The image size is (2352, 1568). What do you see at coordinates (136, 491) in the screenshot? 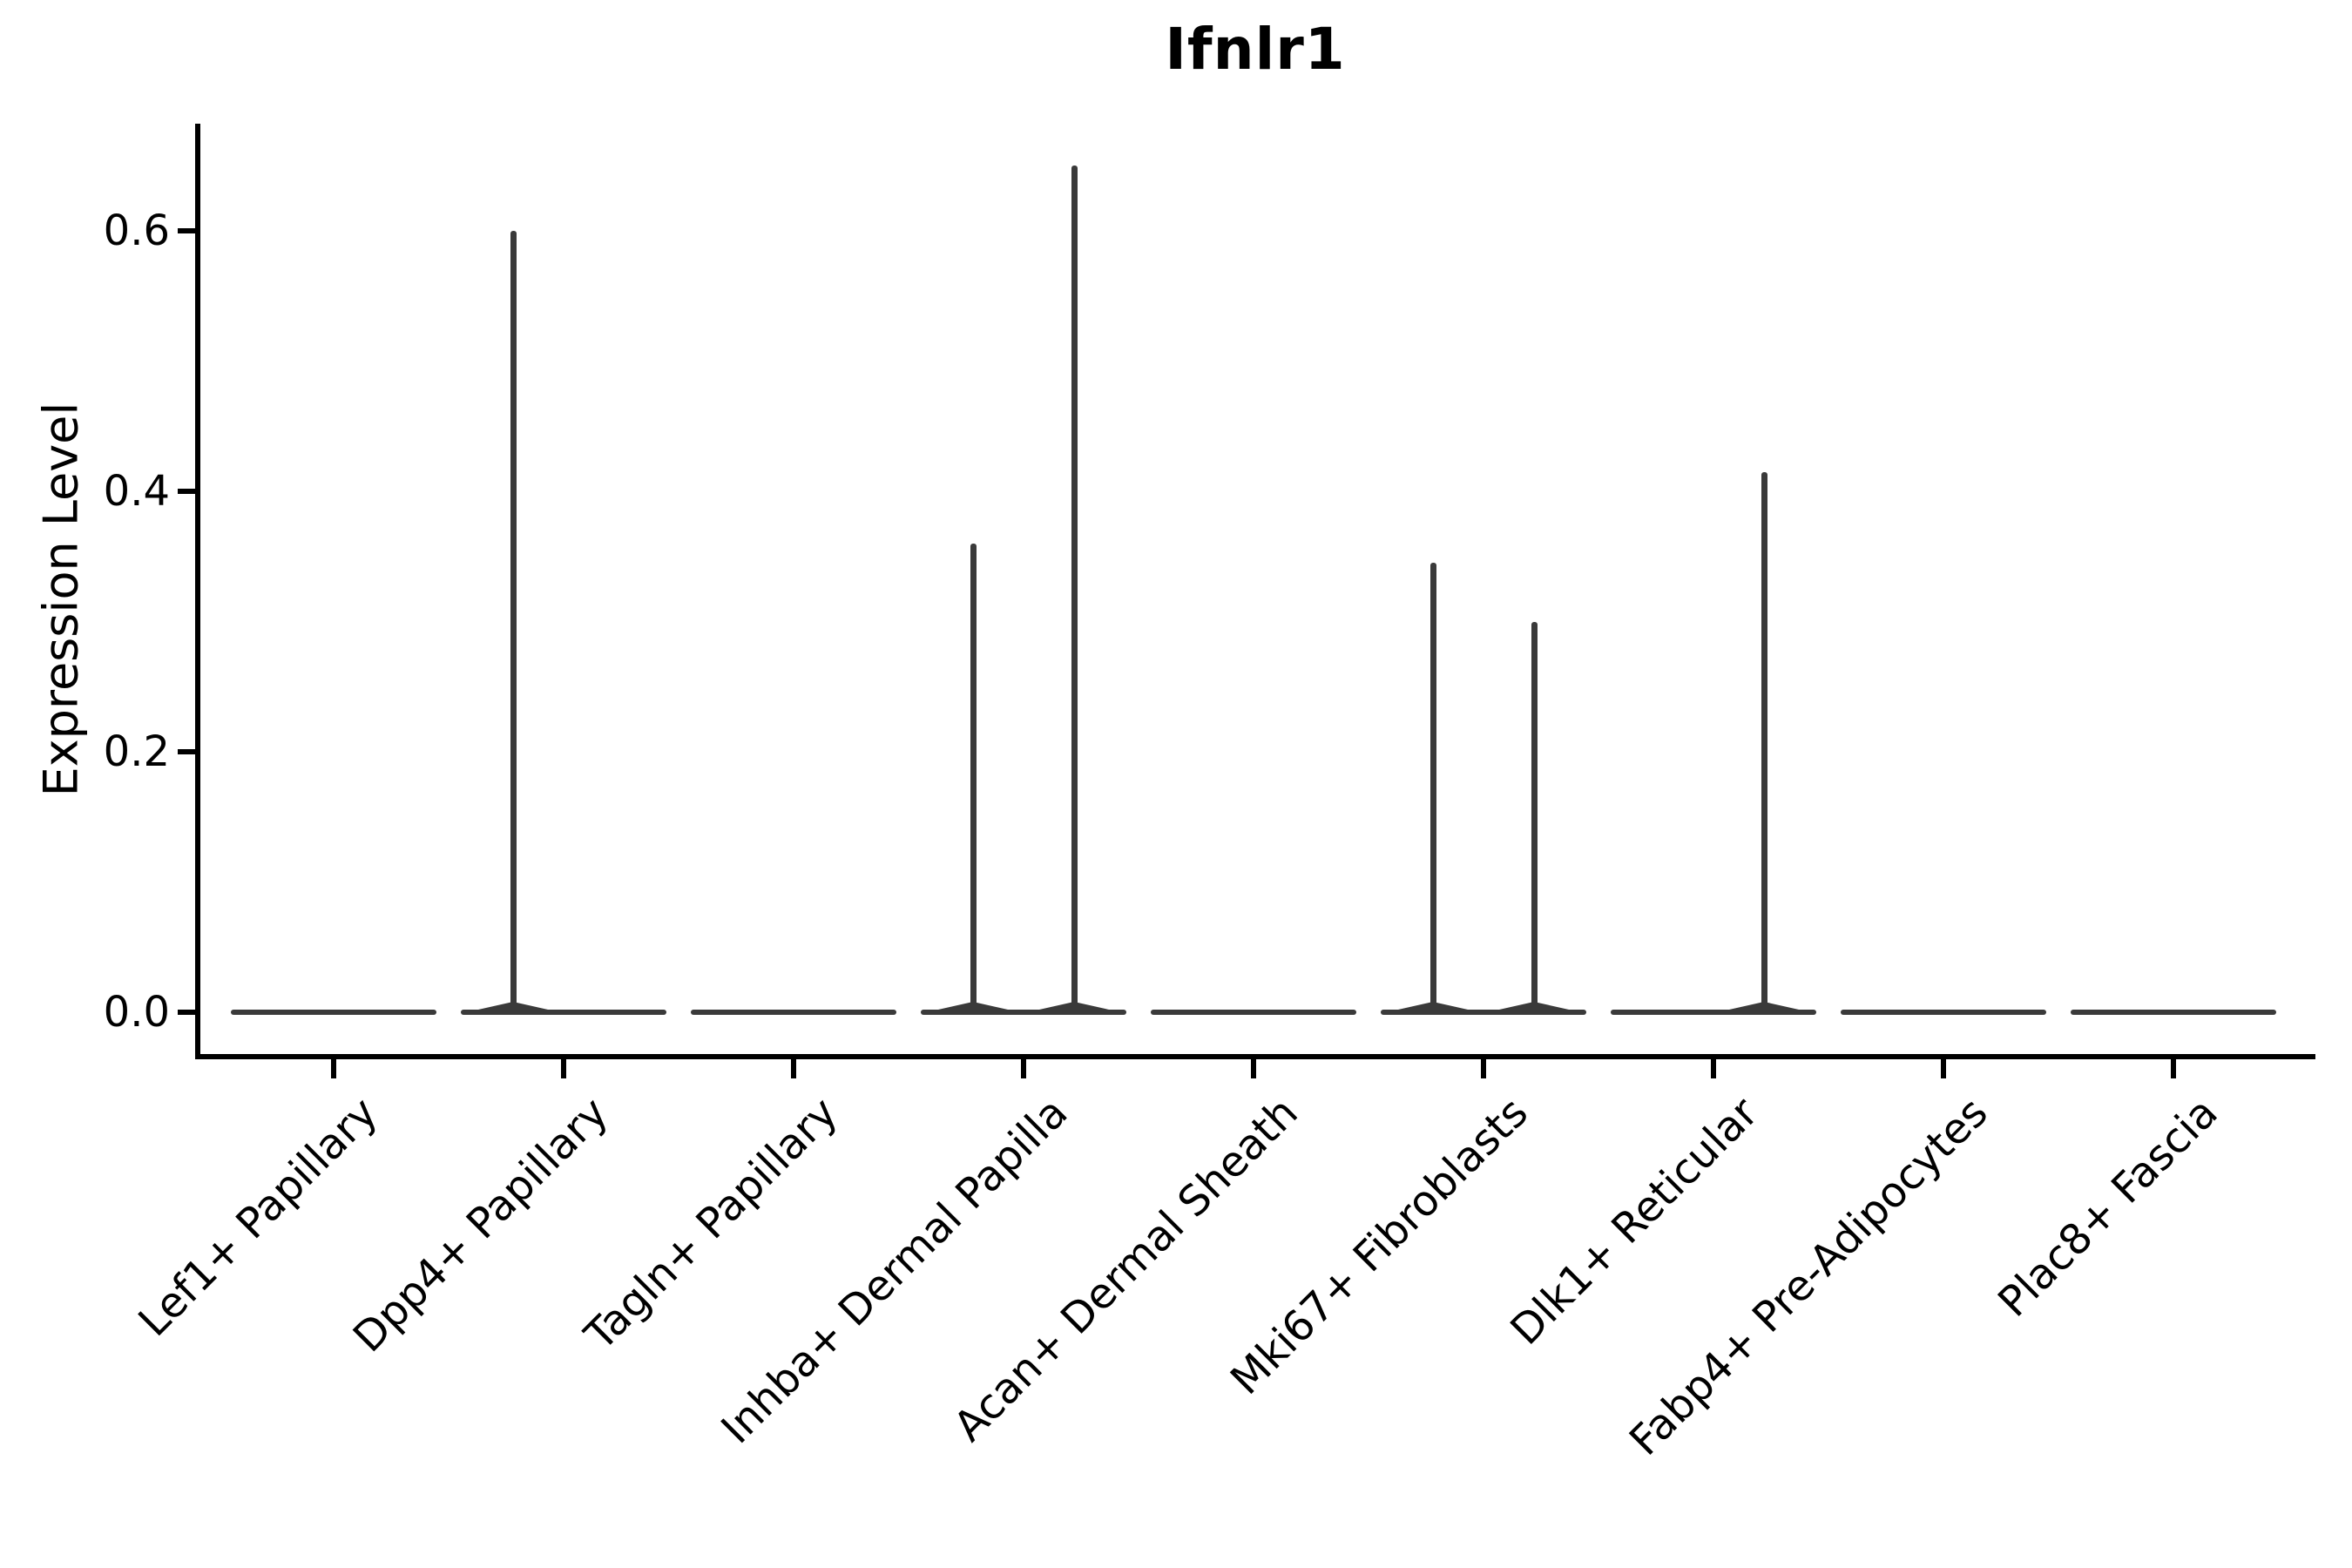
I see `y-tick-label: 0.4` at bounding box center [136, 491].